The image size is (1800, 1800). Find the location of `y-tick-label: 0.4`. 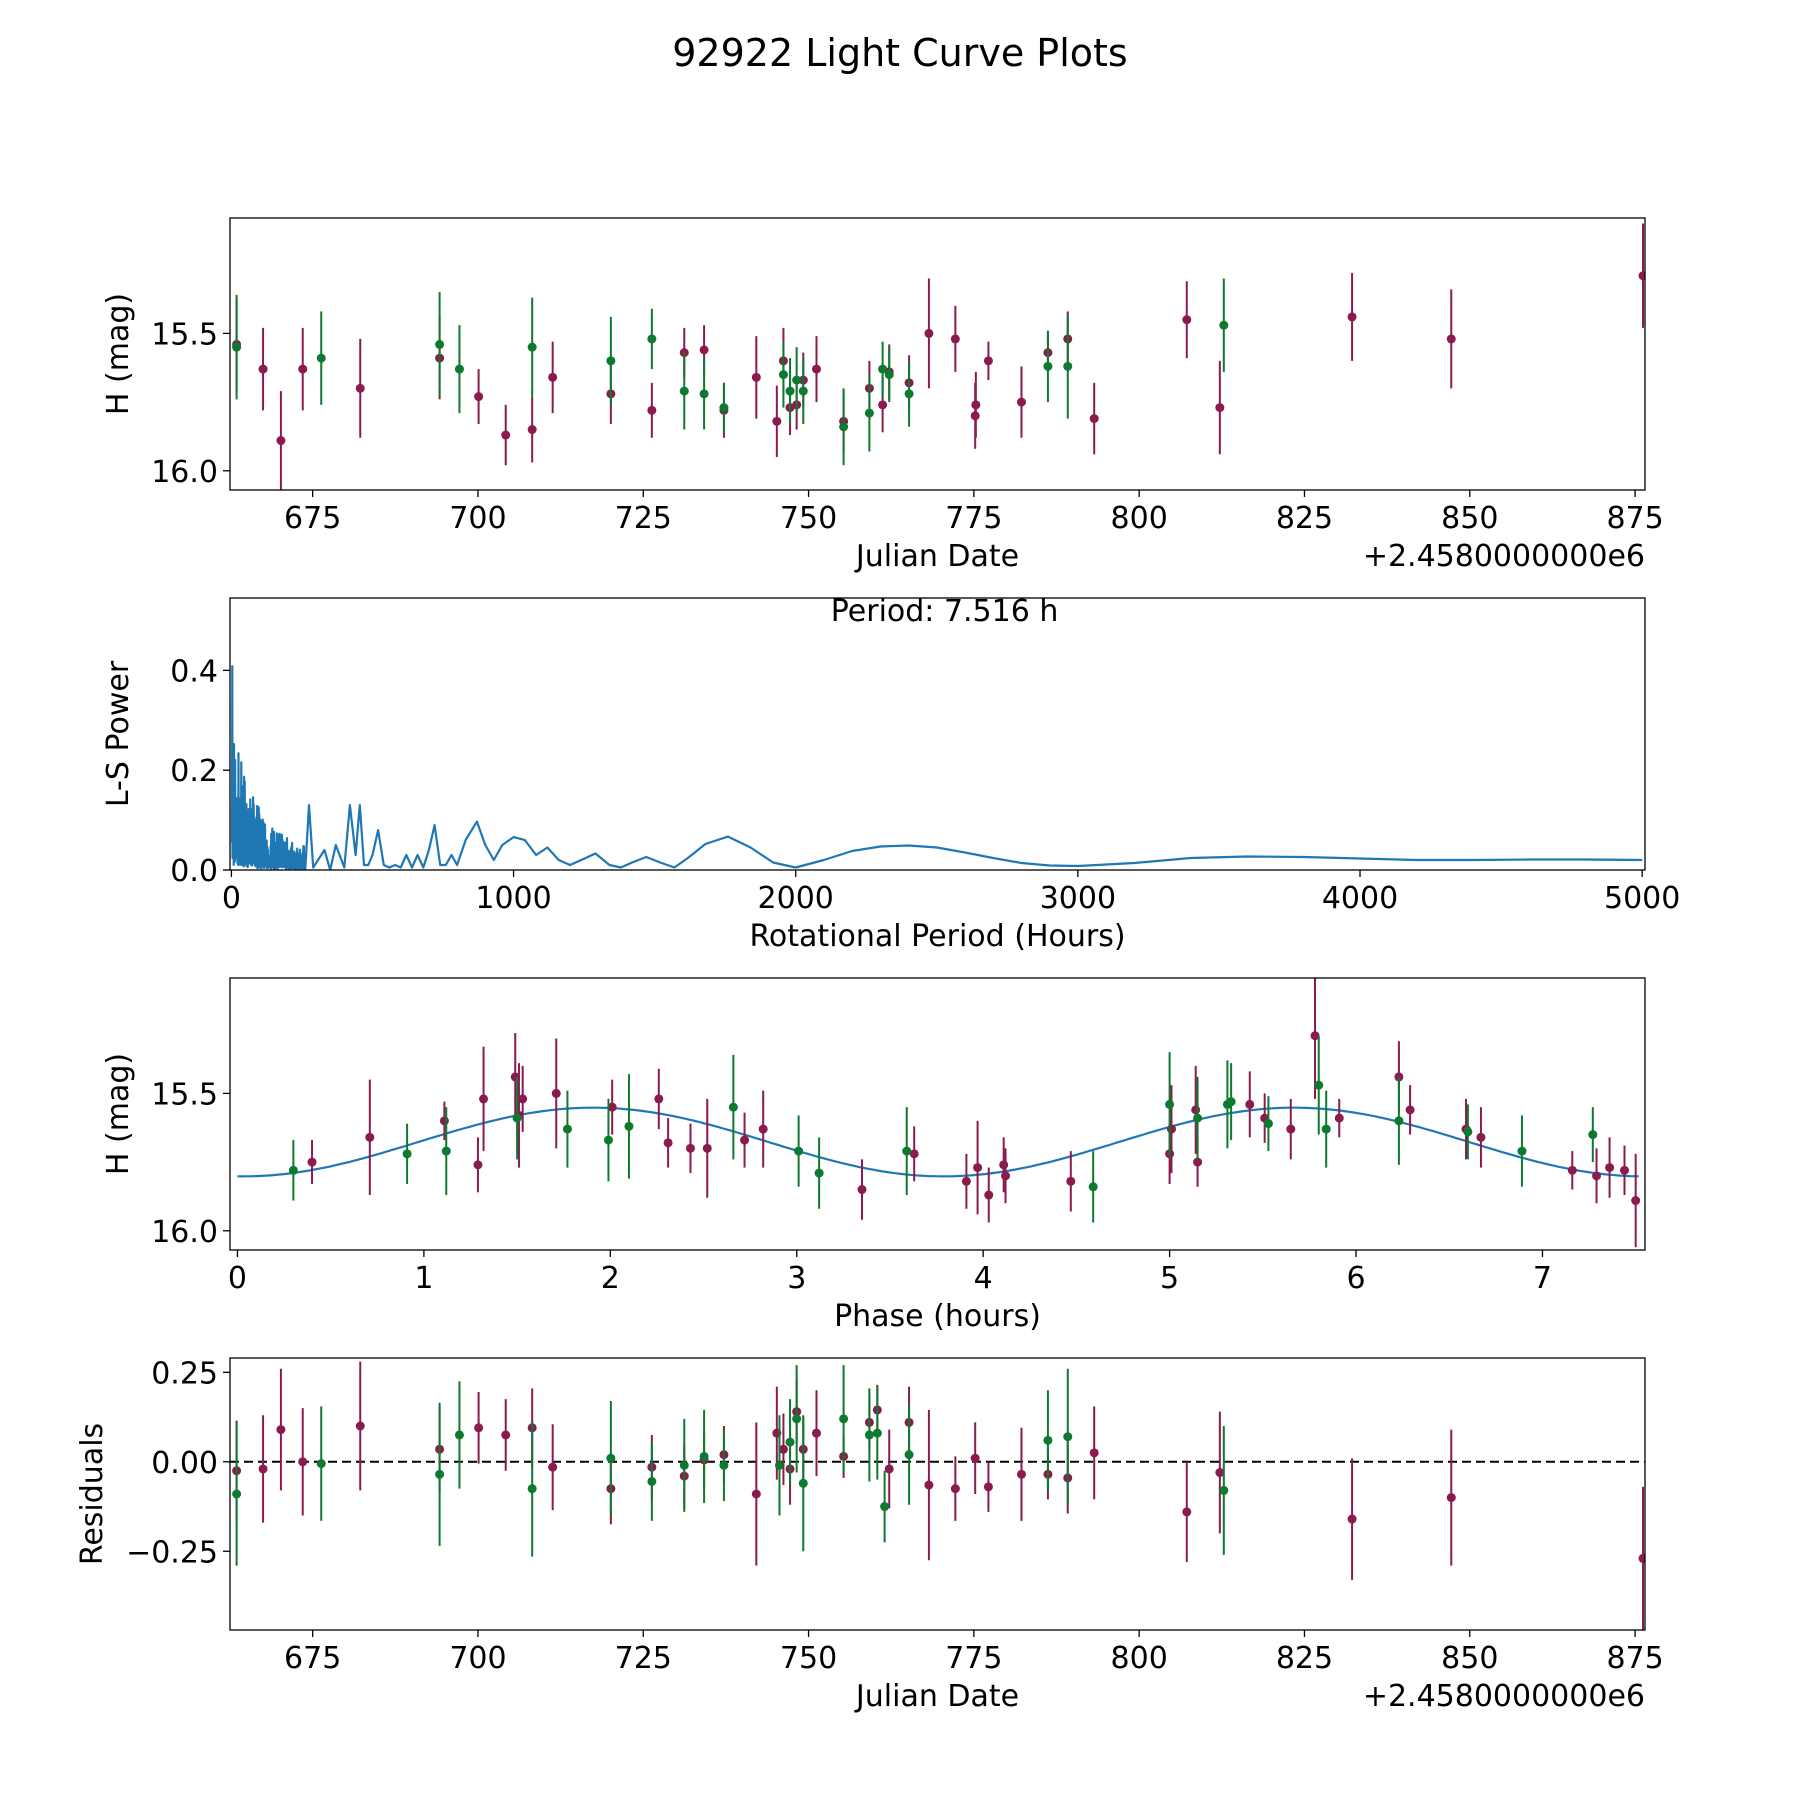

y-tick-label: 0.4 is located at coordinates (194, 671).